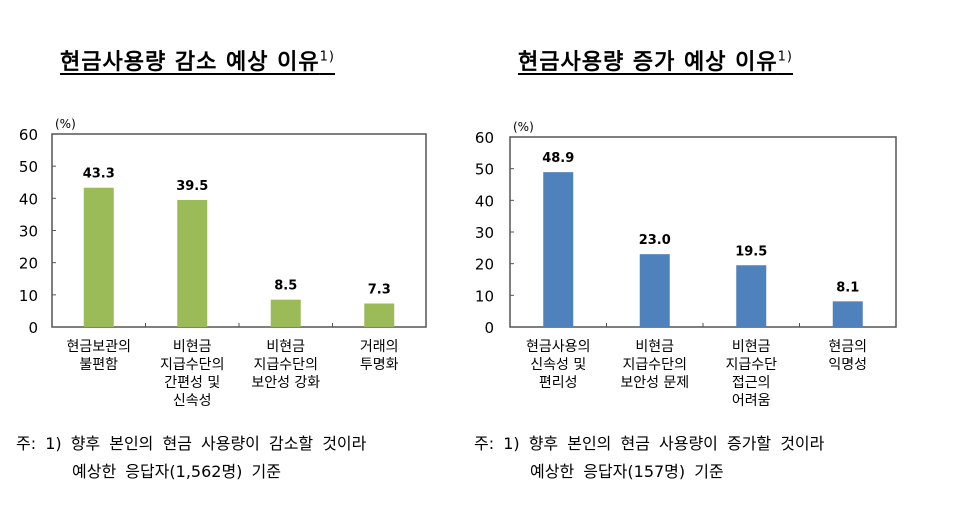 The width and height of the screenshot is (964, 520). What do you see at coordinates (751, 365) in the screenshot?
I see `x-category-label: 지급수단` at bounding box center [751, 365].